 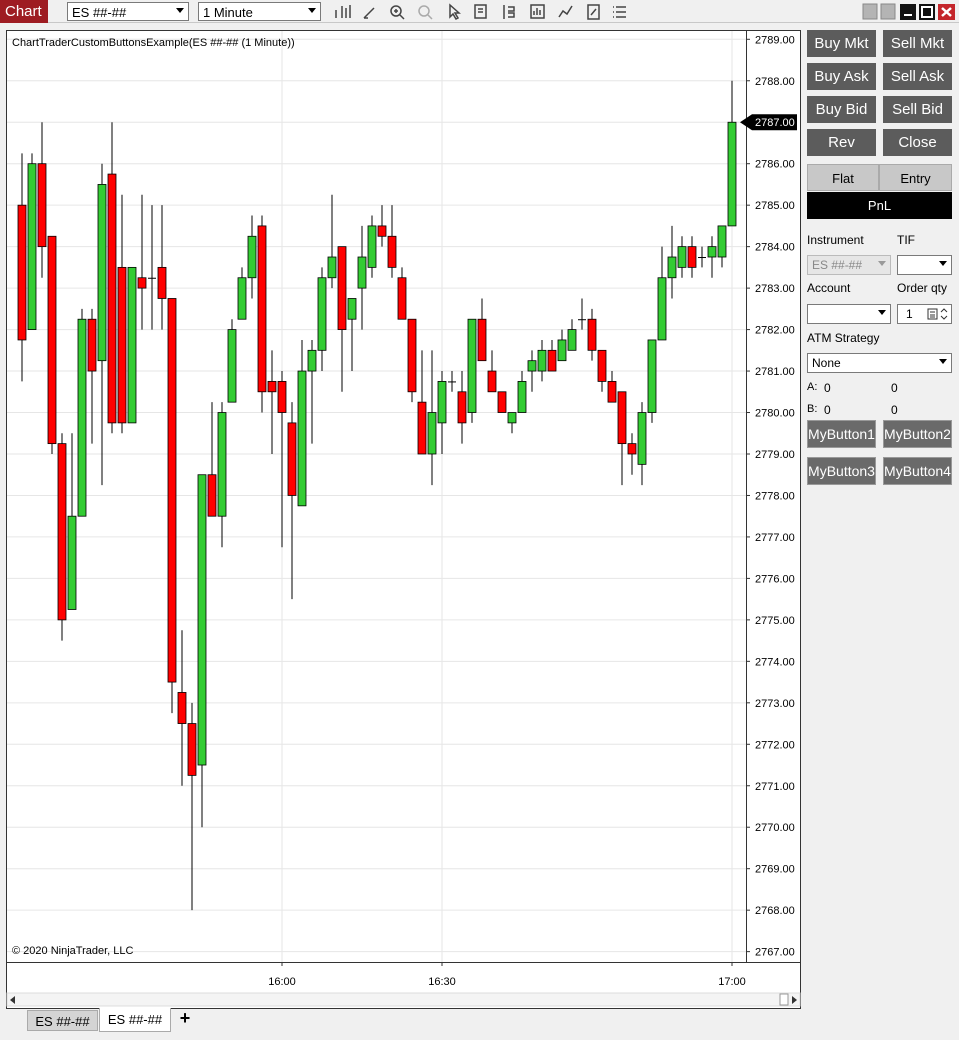 I want to click on instrument-select: ES ##-##, so click(x=128, y=11).